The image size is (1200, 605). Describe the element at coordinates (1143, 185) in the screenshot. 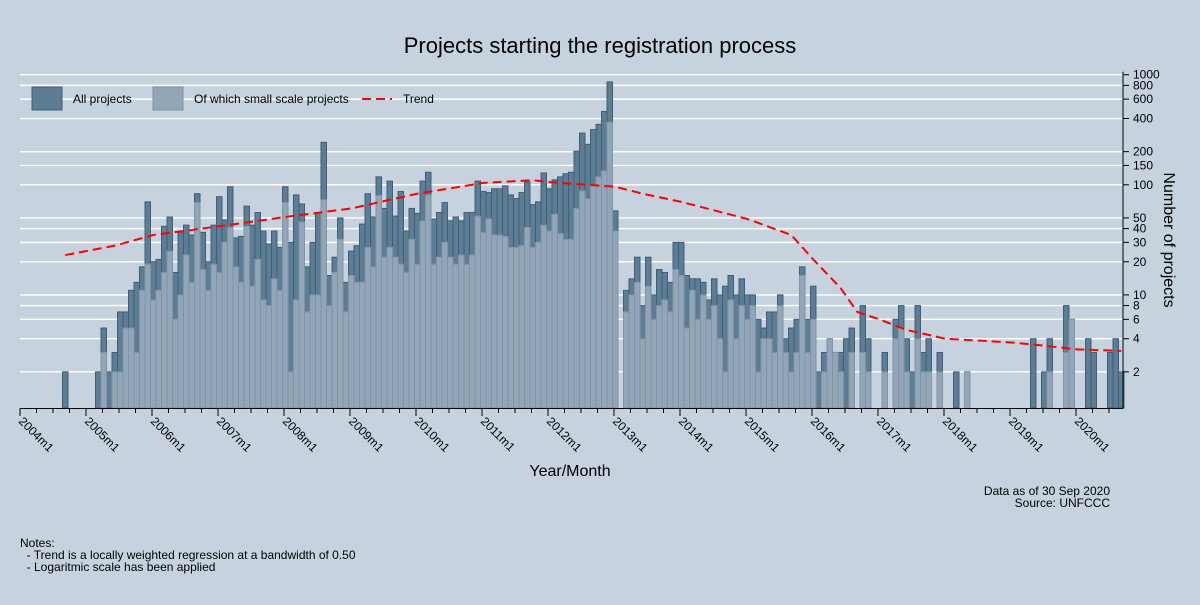

I see `y-tick-label: 100` at that location.